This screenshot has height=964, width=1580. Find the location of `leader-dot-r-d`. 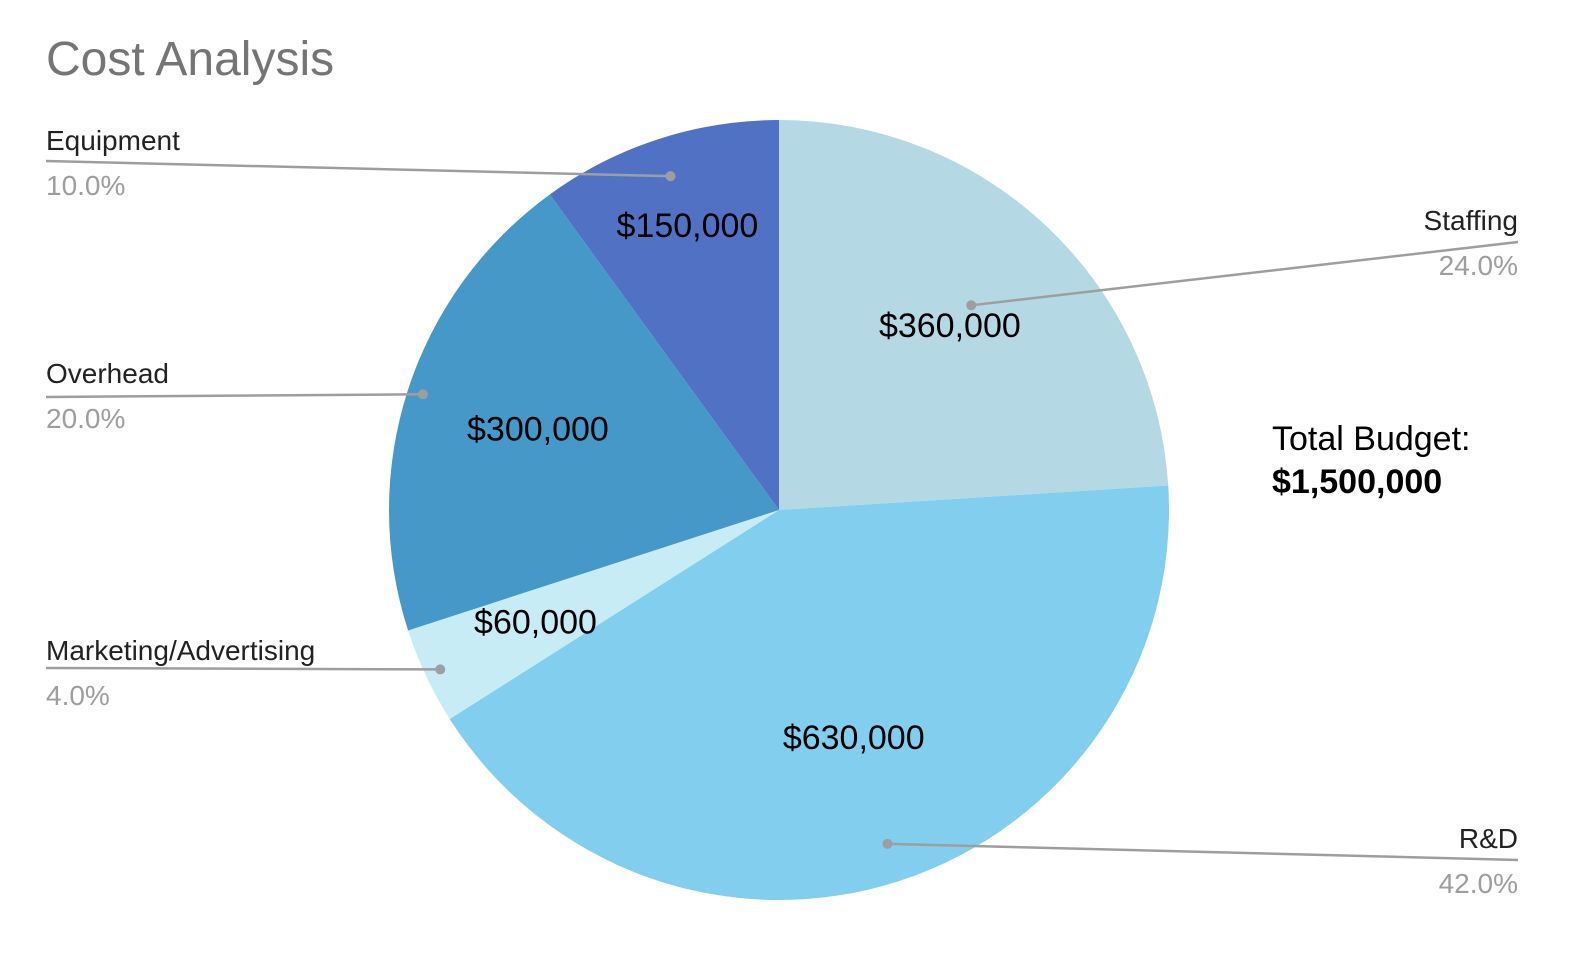

leader-dot-r-d is located at coordinates (887, 843).